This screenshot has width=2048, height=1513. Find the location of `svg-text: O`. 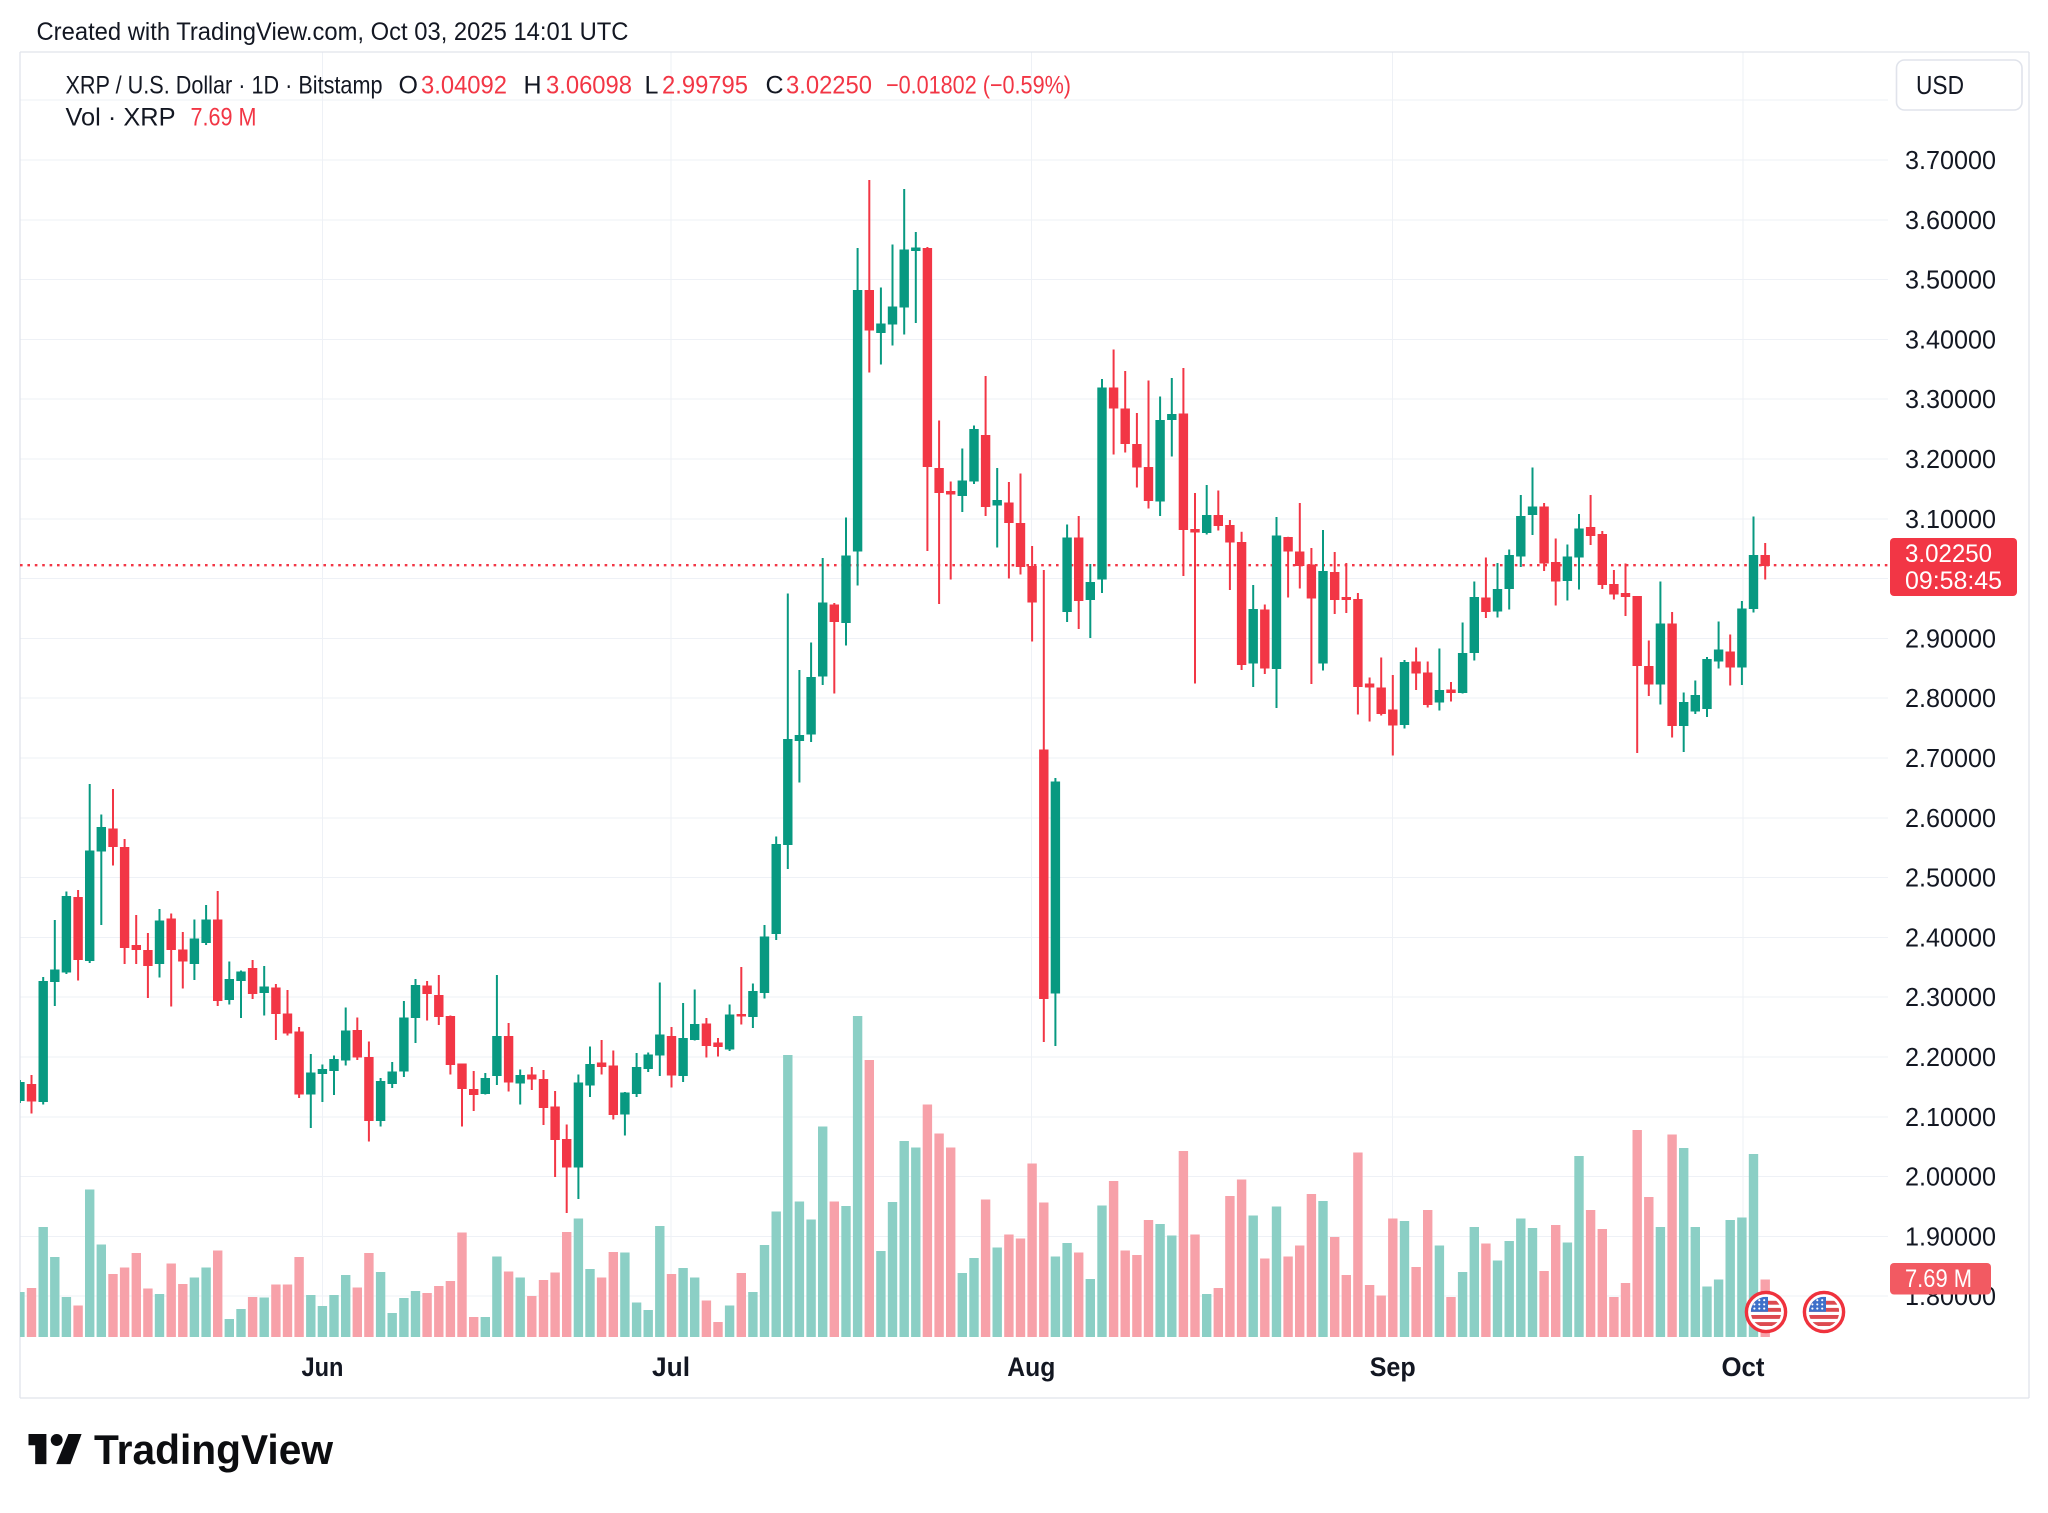

svg-text: O is located at coordinates (408, 86).